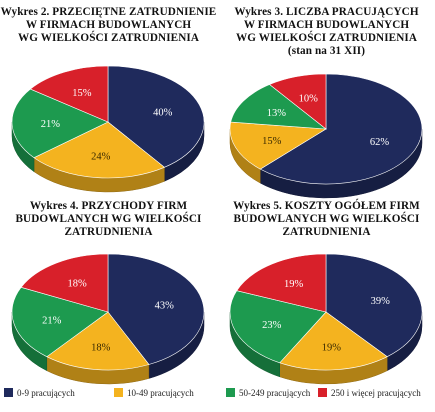  I want to click on pie-side-walls, so click(326, 348).